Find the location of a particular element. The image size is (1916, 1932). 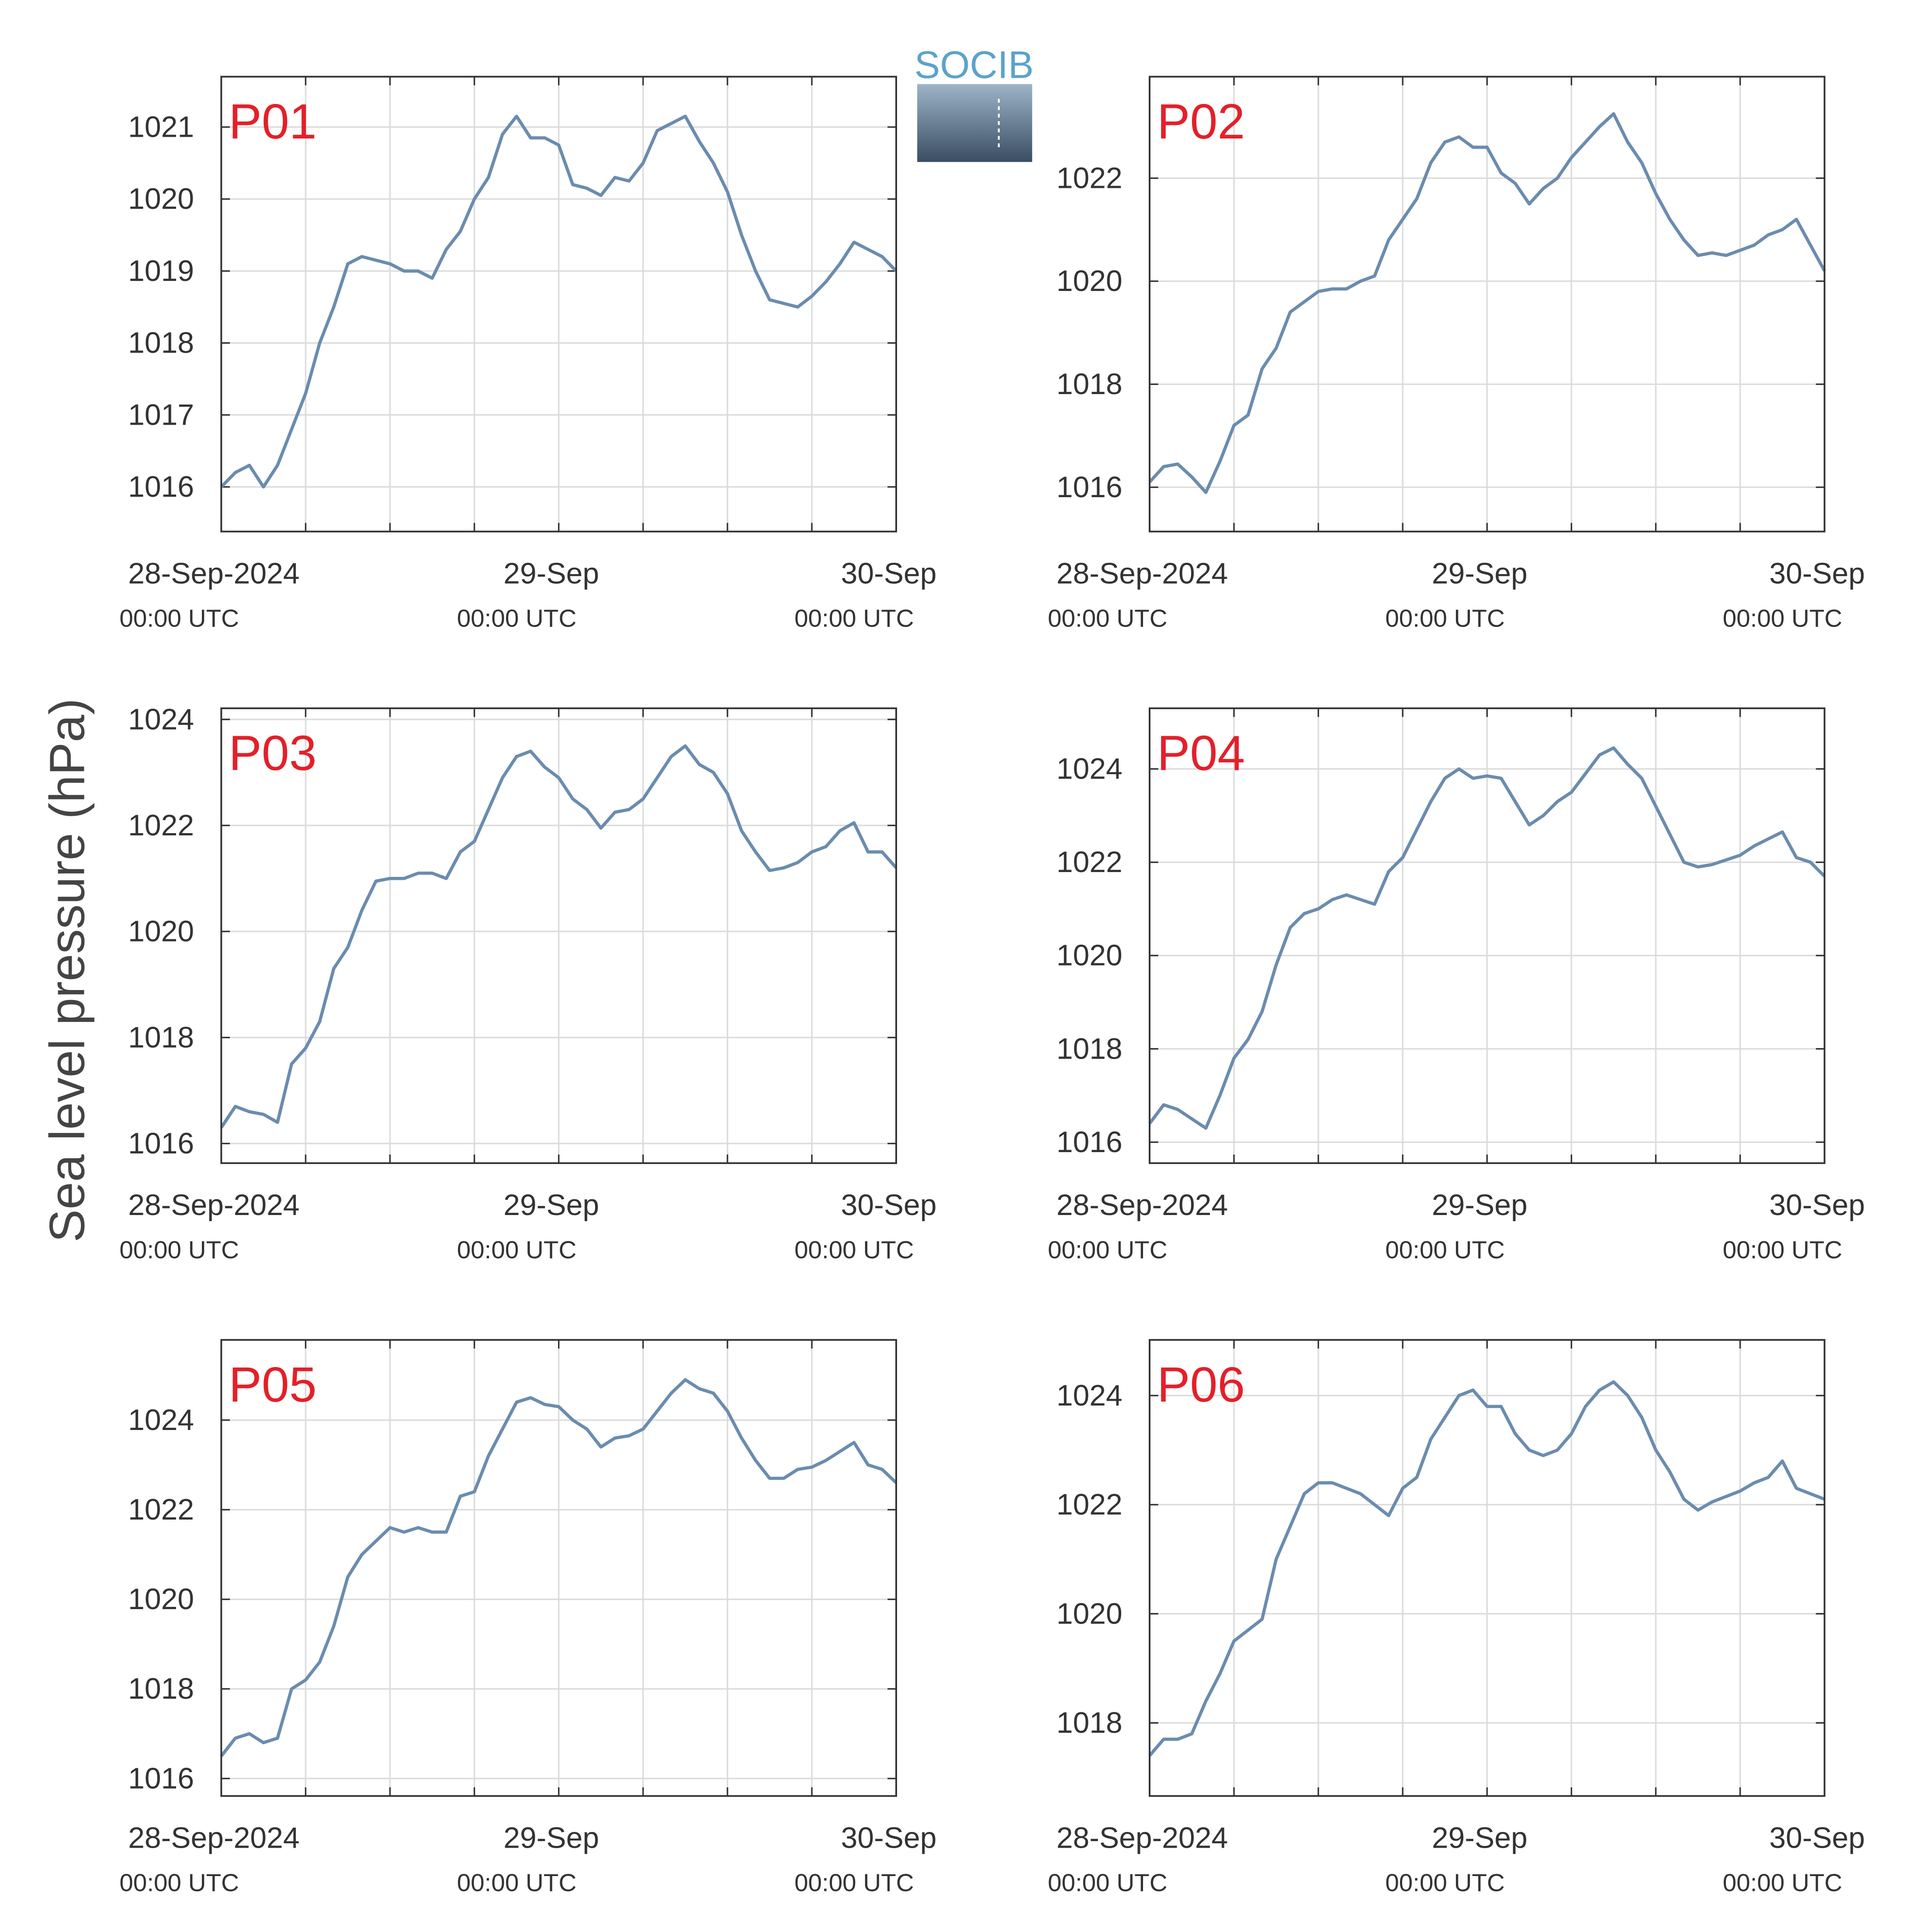

subplot-title: P03 is located at coordinates (272, 753).